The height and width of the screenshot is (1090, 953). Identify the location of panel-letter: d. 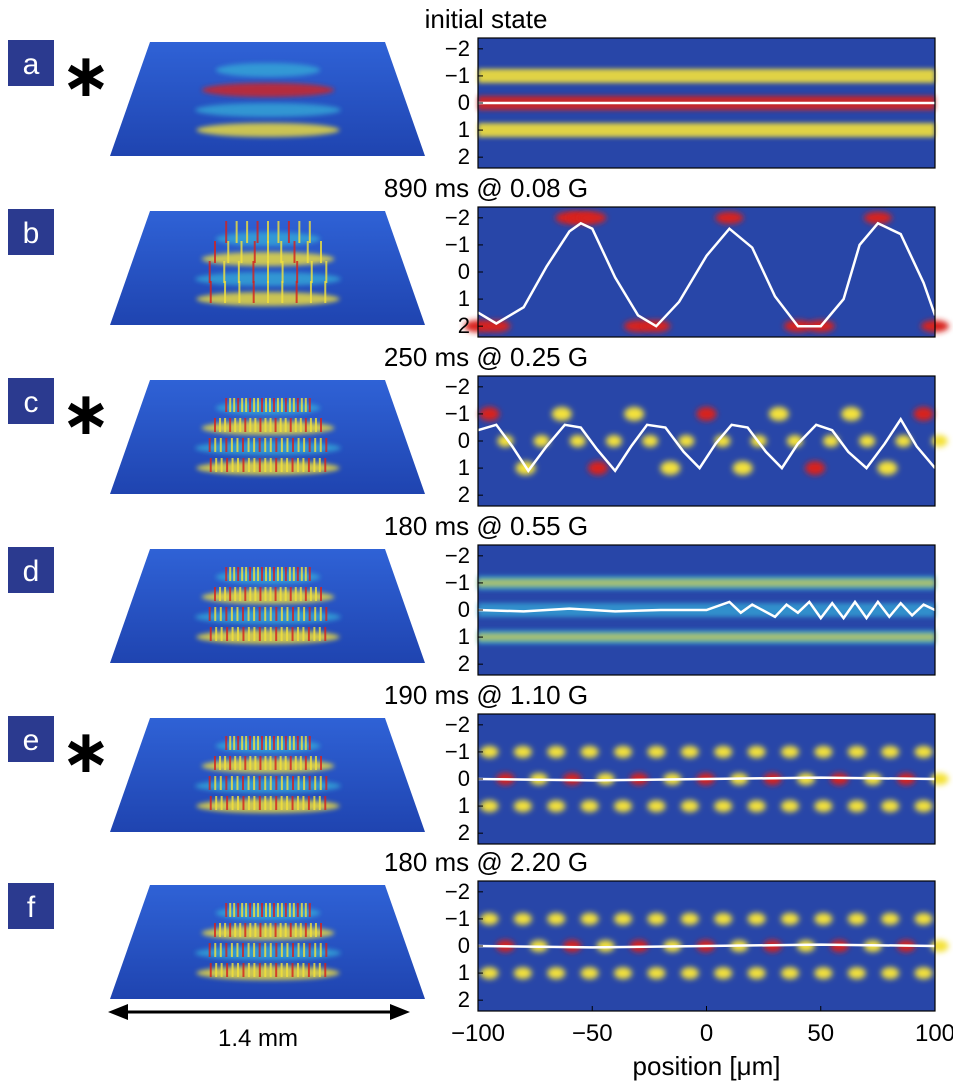
(31, 571).